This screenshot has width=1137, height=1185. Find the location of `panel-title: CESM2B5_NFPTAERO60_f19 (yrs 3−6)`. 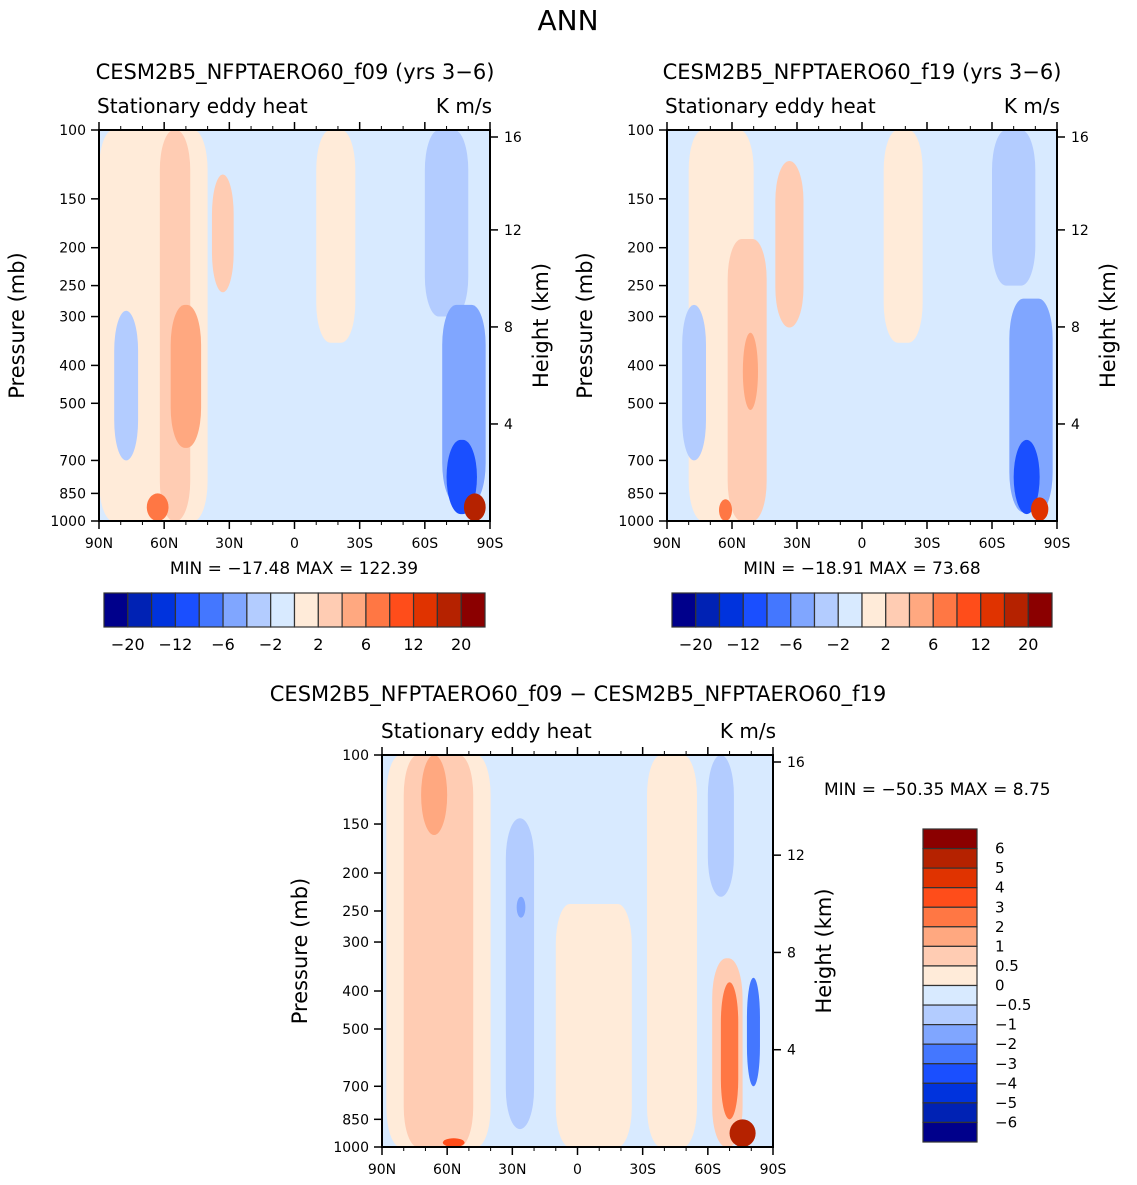

panel-title: CESM2B5_NFPTAERO60_f19 (yrs 3−6) is located at coordinates (862, 72).